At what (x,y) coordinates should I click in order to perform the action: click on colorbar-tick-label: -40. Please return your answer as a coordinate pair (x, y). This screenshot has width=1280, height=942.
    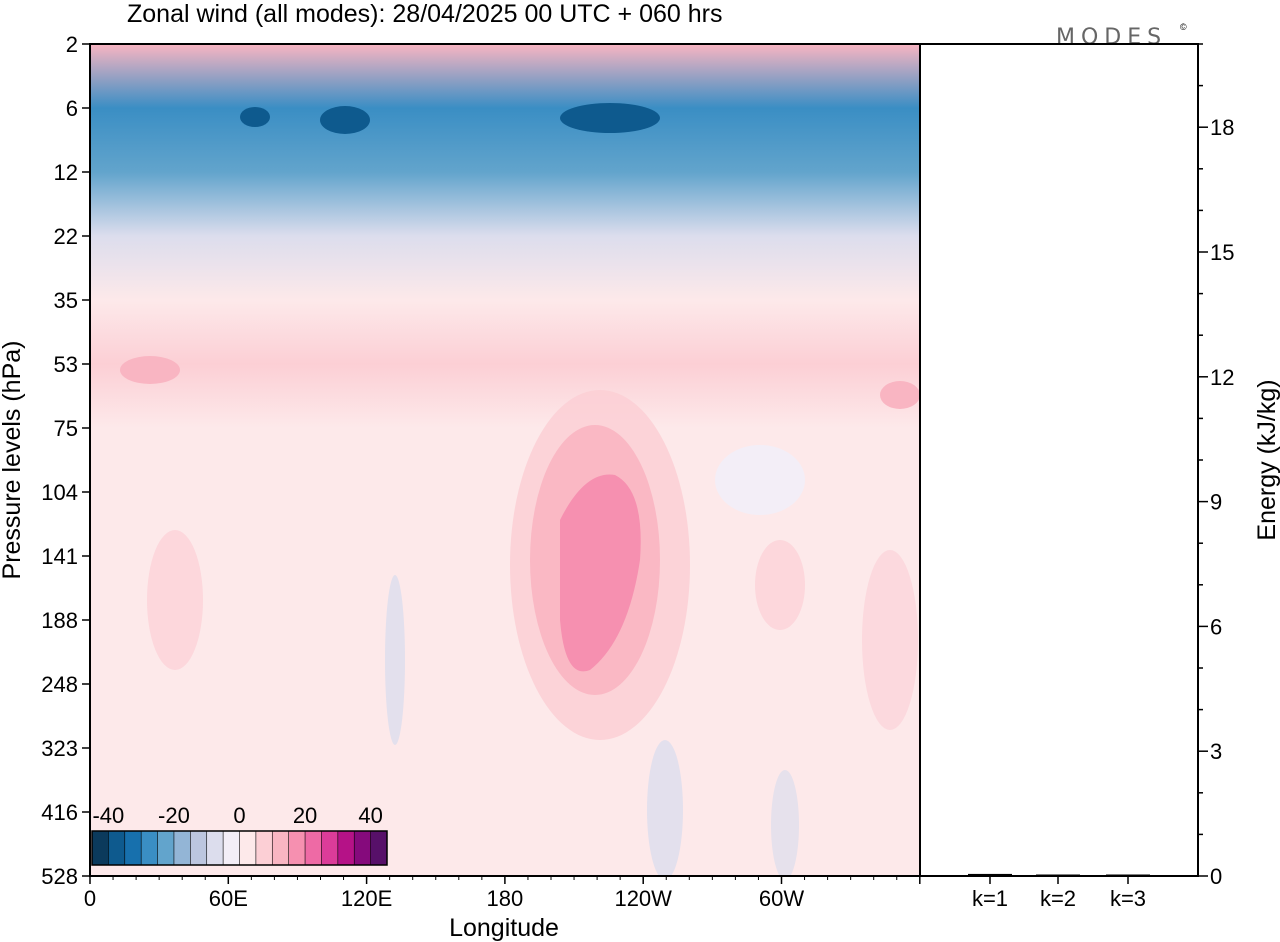
    Looking at the image, I should click on (108, 815).